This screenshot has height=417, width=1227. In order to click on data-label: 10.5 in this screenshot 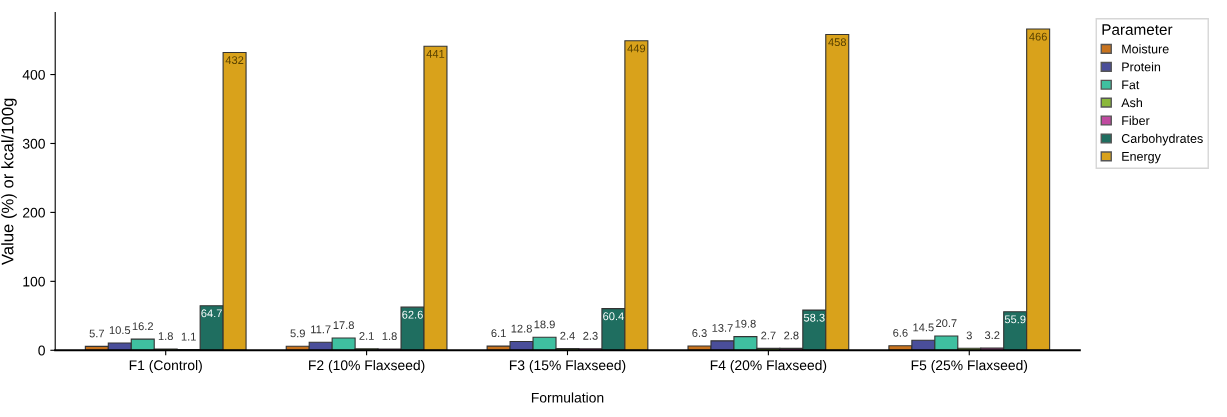, I will do `click(120, 330)`.